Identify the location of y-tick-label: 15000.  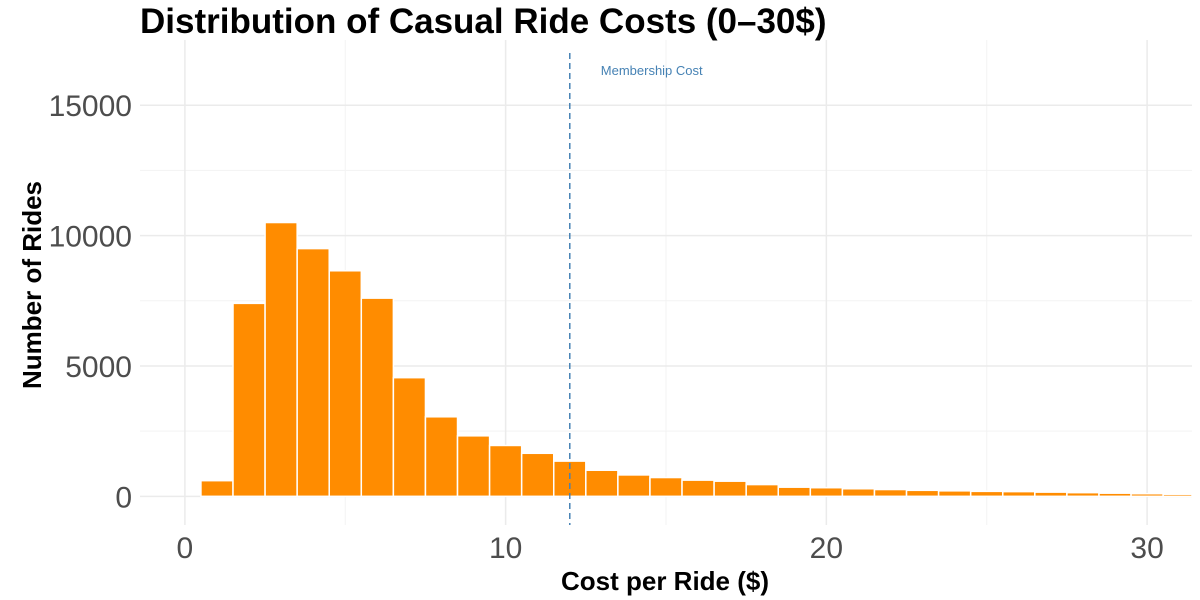
(90, 106).